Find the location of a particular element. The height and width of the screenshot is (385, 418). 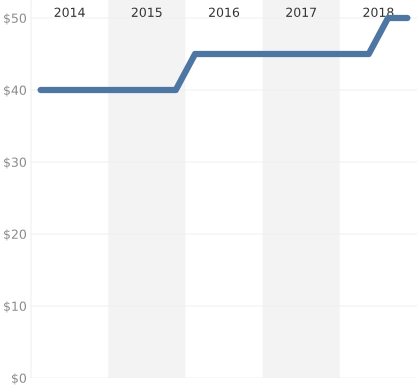

x-tick-label: 2014 is located at coordinates (69, 13).